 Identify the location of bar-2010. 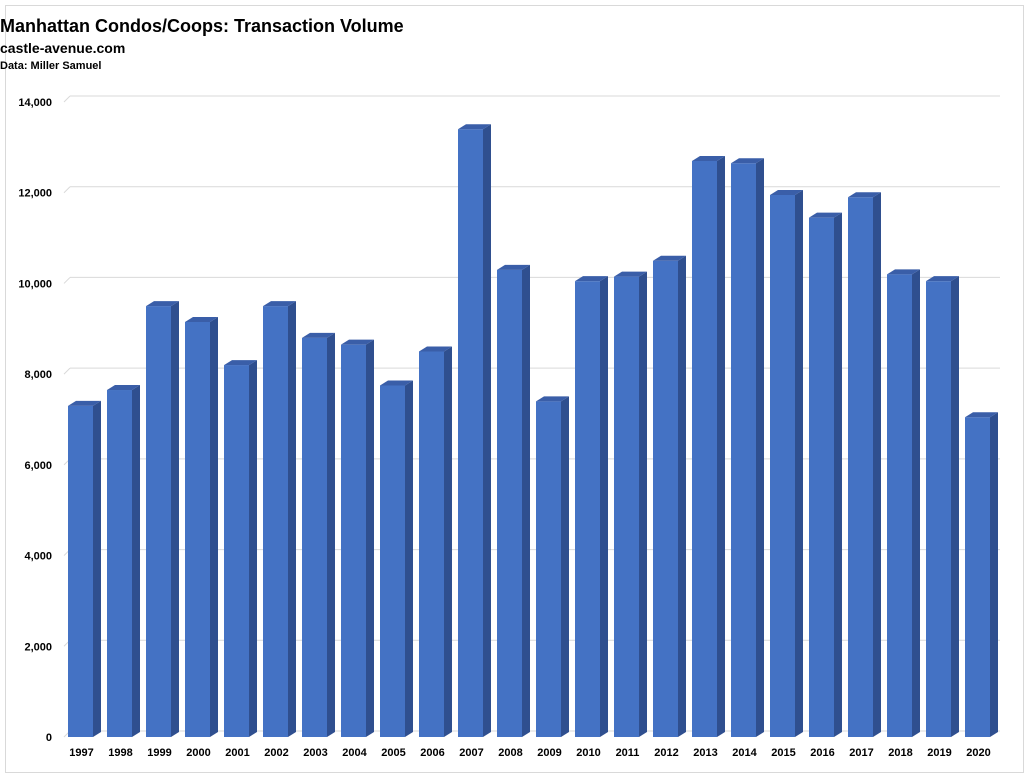
(591, 506).